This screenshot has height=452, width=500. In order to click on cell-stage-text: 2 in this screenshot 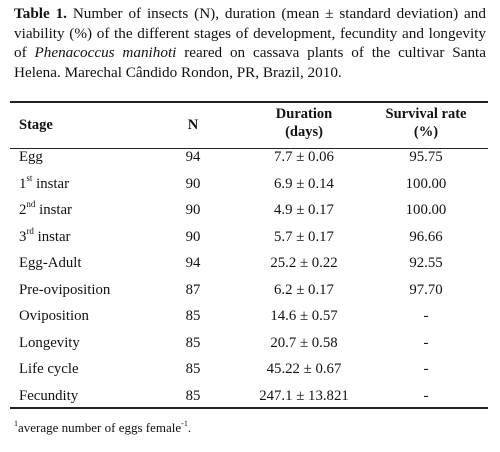, I will do `click(23, 210)`.